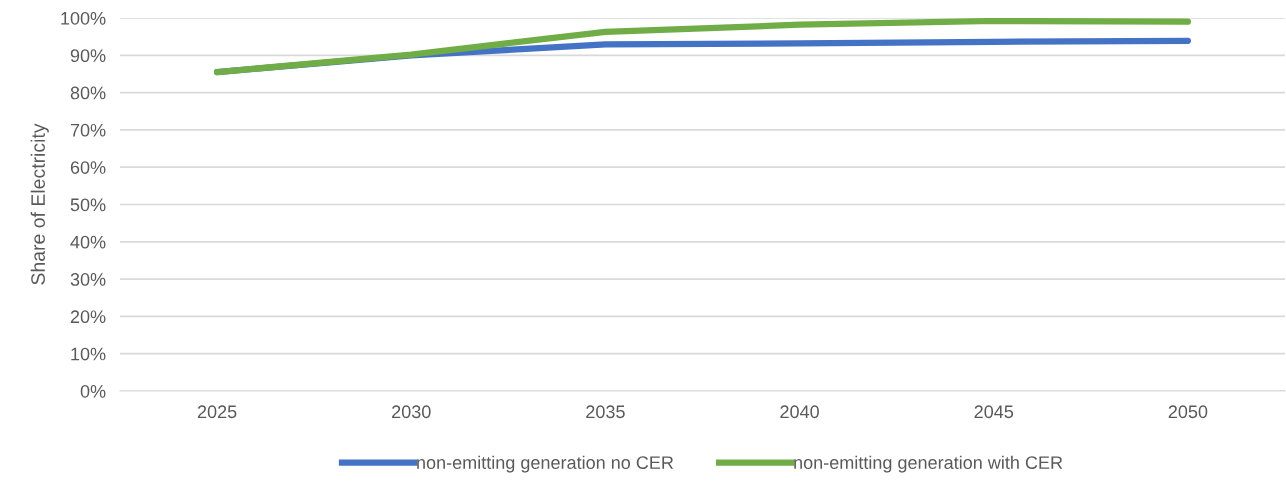  Describe the element at coordinates (88, 167) in the screenshot. I see `y-tick-label: 60%` at that location.